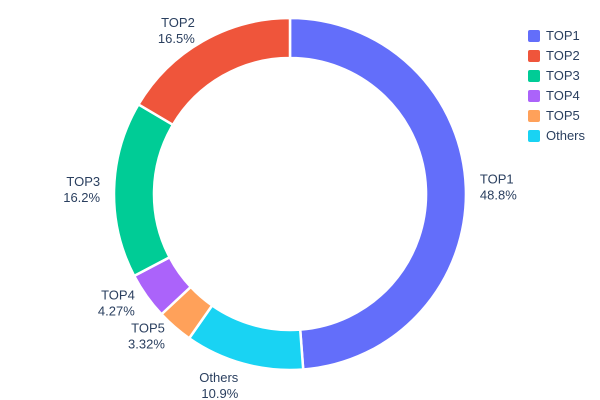 The width and height of the screenshot is (600, 400). I want to click on slice-percent-top5: 3.32%, so click(146, 344).